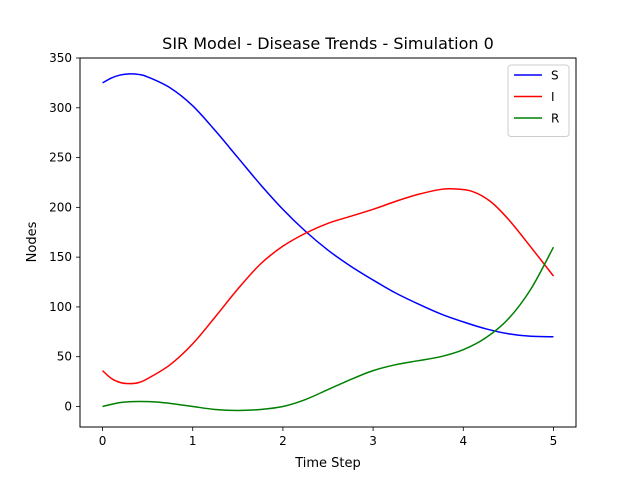 The width and height of the screenshot is (640, 484). I want to click on x-tick-label: 4, so click(463, 441).